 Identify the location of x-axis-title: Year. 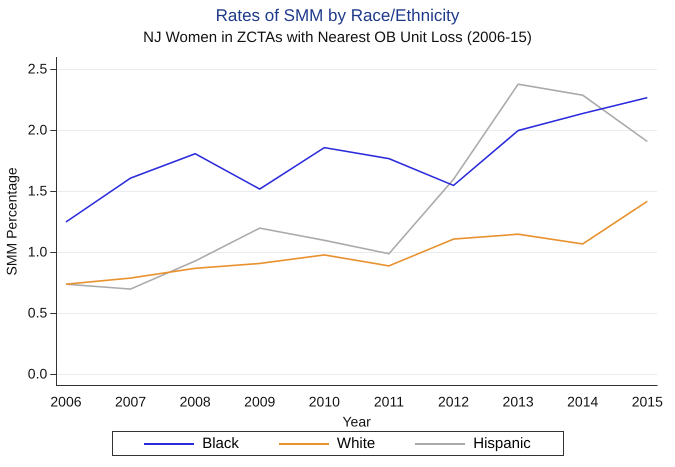
(357, 421).